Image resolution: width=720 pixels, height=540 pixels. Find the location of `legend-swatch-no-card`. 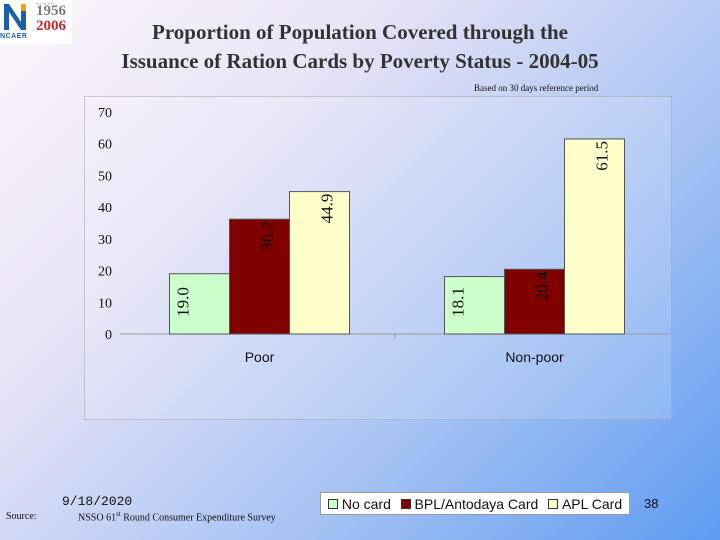

legend-swatch-no-card is located at coordinates (332, 503).